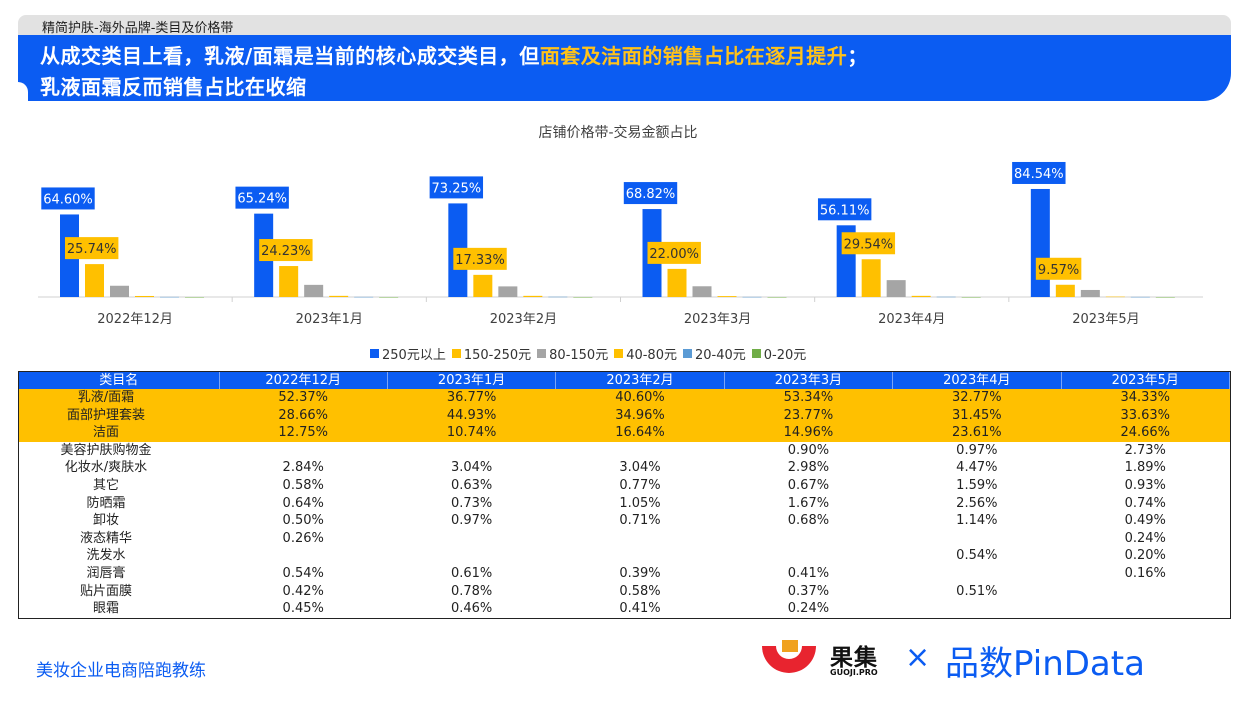  Describe the element at coordinates (173, 87) in the screenshot. I see `headline-line-2: 乳液面霜反而销售占比在收缩` at that location.